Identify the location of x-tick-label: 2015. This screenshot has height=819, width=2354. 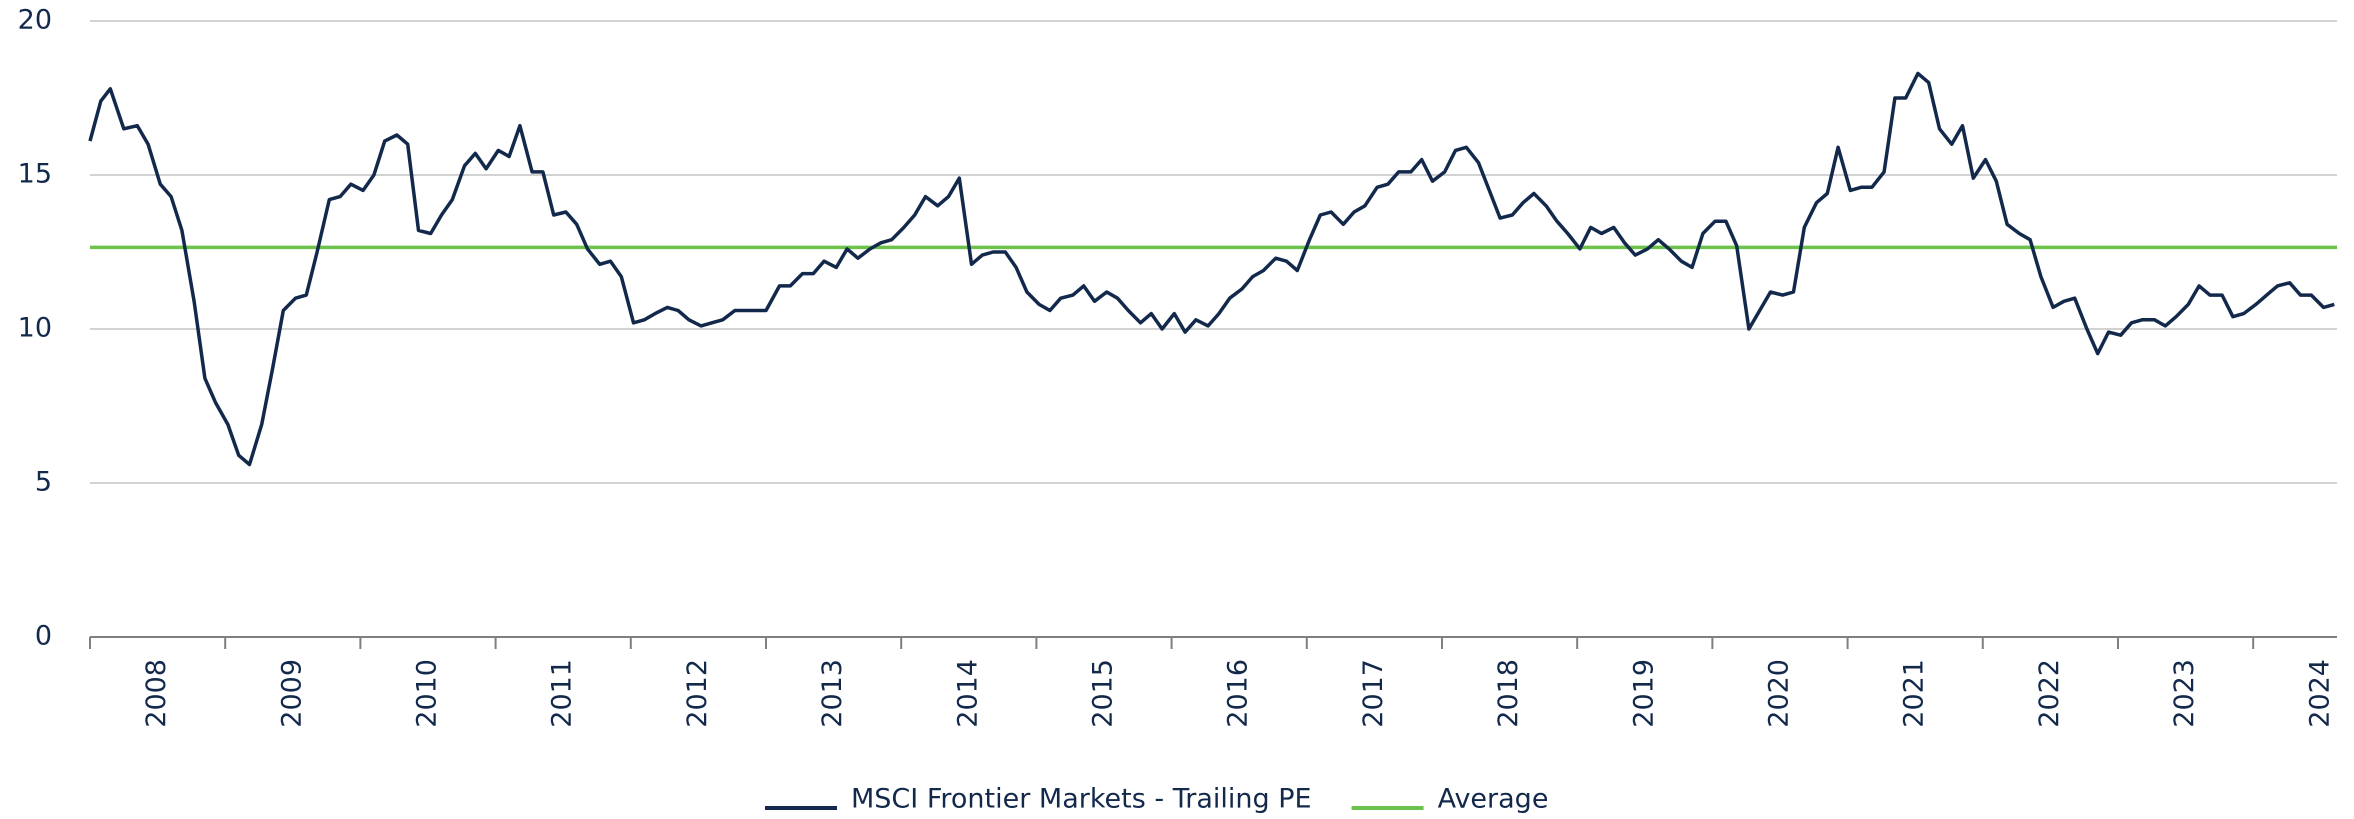
(1102, 693).